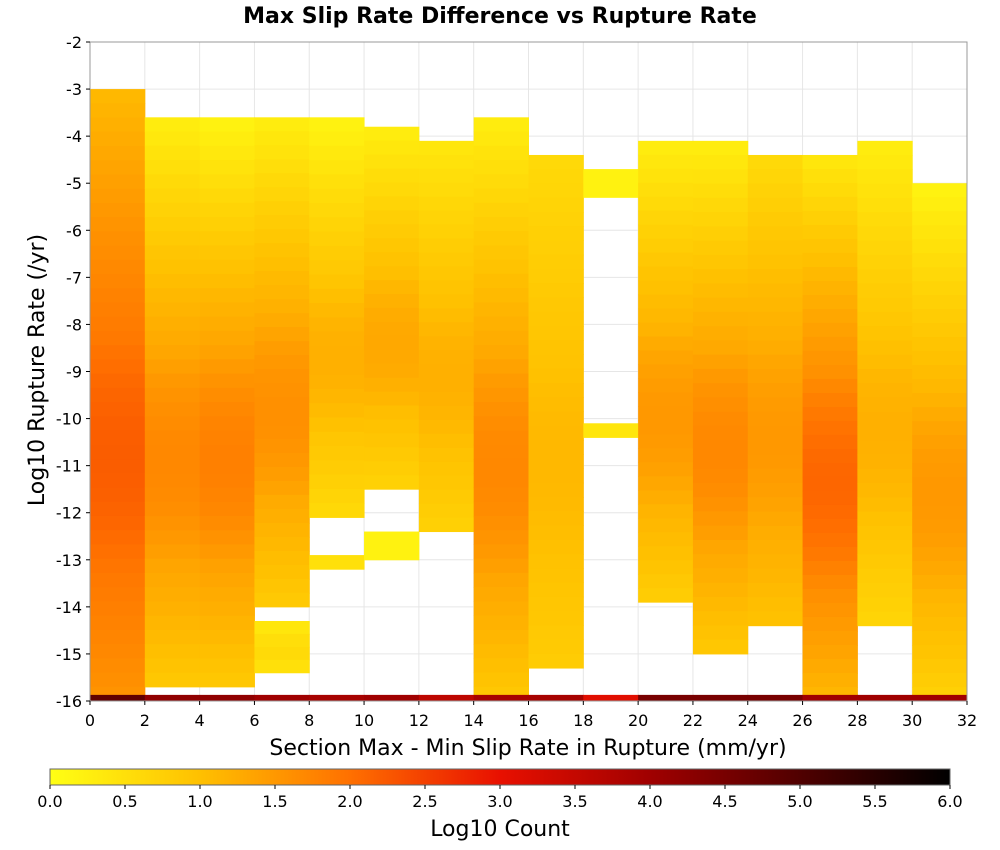 This screenshot has height=850, width=1000. Describe the element at coordinates (69, 466) in the screenshot. I see `y-tick-label: -11` at that location.